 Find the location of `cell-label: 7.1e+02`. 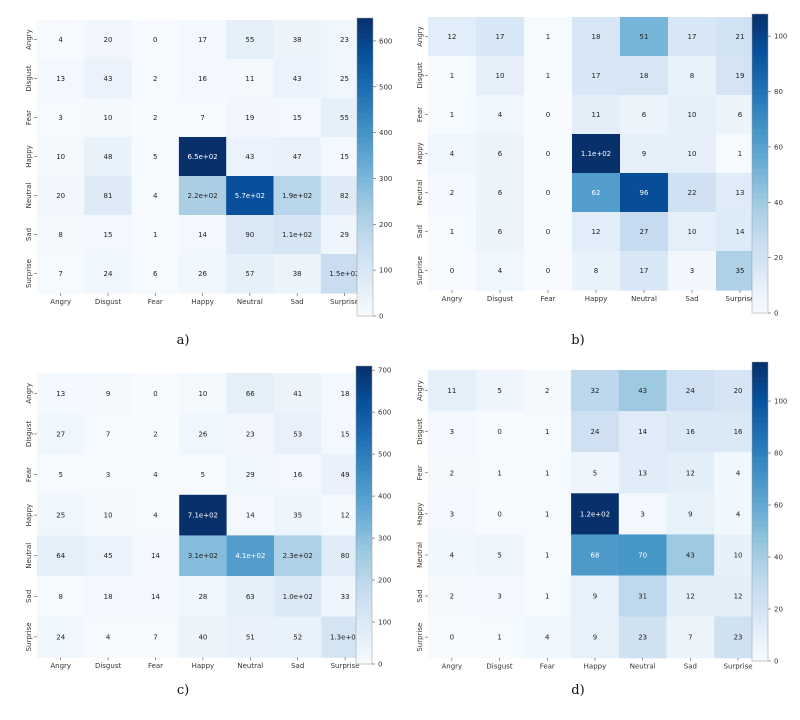

cell-label: 7.1e+02 is located at coordinates (203, 516).